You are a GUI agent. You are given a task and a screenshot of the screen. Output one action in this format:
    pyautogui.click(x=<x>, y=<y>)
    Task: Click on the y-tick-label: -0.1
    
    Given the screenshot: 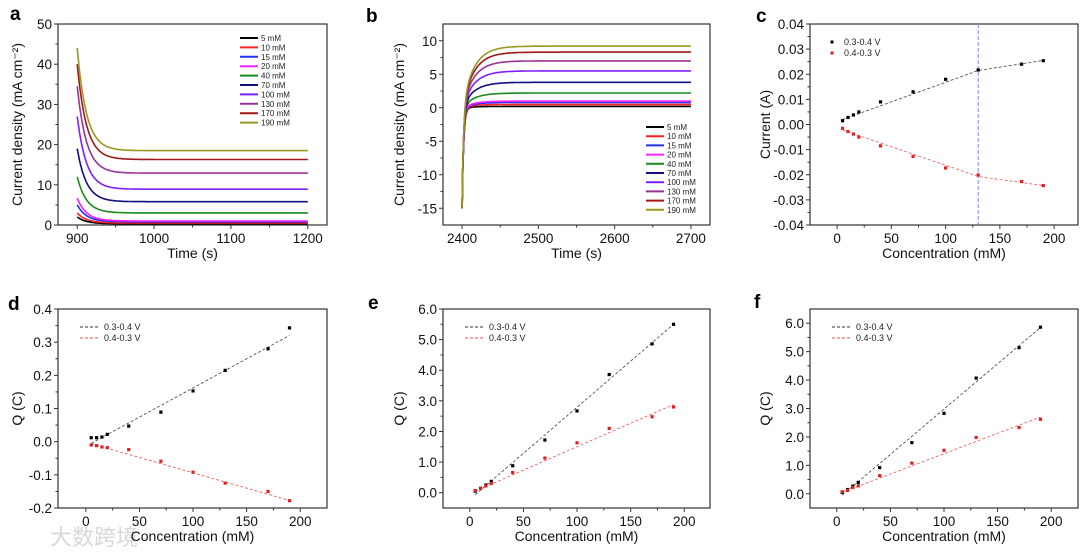 What is the action you would take?
    pyautogui.click(x=40, y=475)
    